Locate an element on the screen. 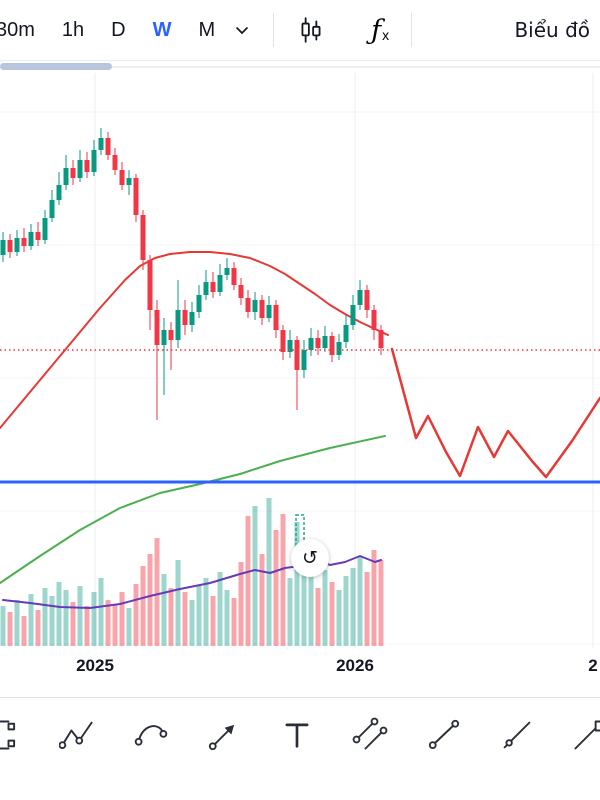 Image resolution: width=600 pixels, height=800 pixels. arrow-icon is located at coordinates (221, 737).